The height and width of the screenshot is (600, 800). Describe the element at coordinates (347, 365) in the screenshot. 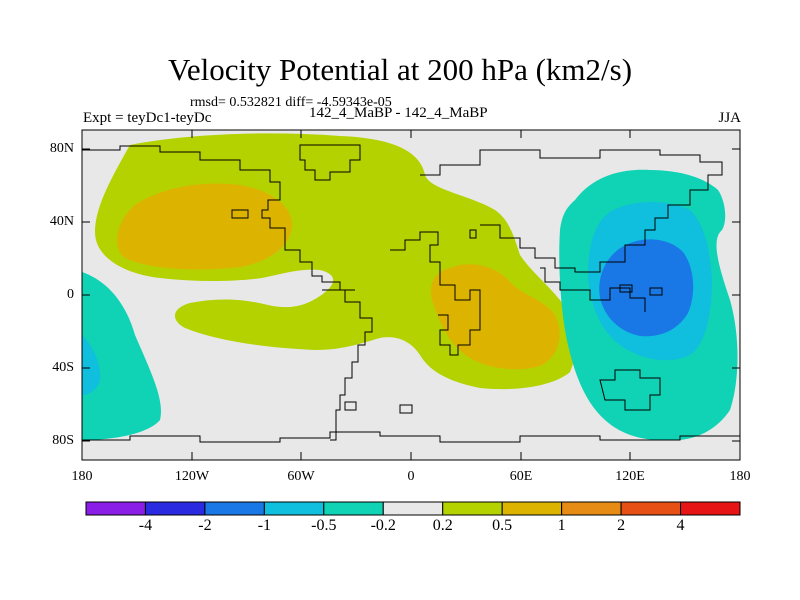

I see `coast-south-america` at that location.